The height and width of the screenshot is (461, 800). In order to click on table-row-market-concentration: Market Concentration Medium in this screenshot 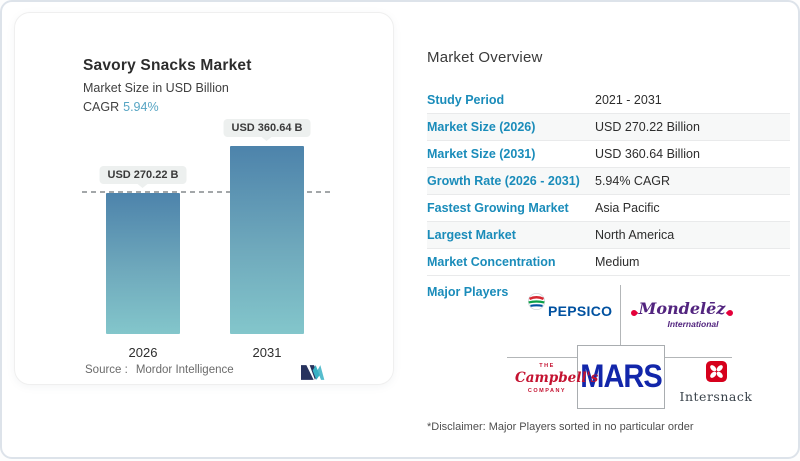, I will do `click(608, 262)`.